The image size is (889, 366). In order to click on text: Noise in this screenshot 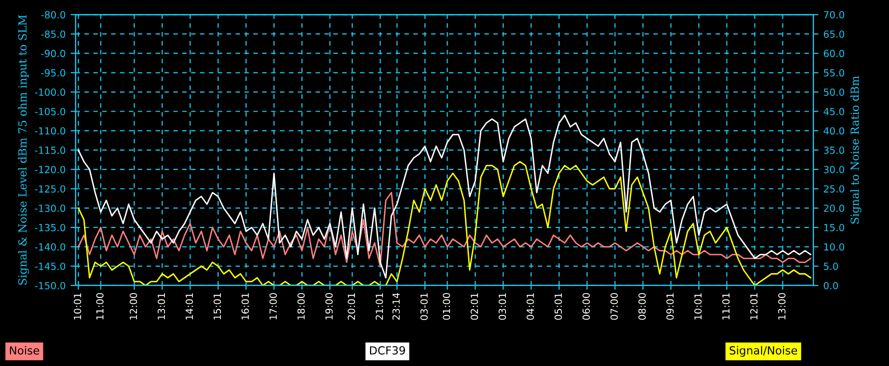, I will do `click(25, 350)`.